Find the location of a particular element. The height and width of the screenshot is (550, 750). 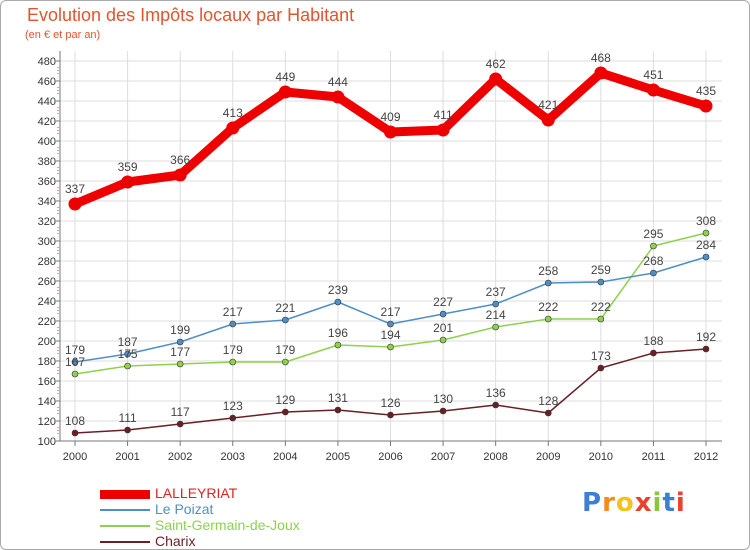

data-label-lalleyriat: 421 is located at coordinates (548, 105).